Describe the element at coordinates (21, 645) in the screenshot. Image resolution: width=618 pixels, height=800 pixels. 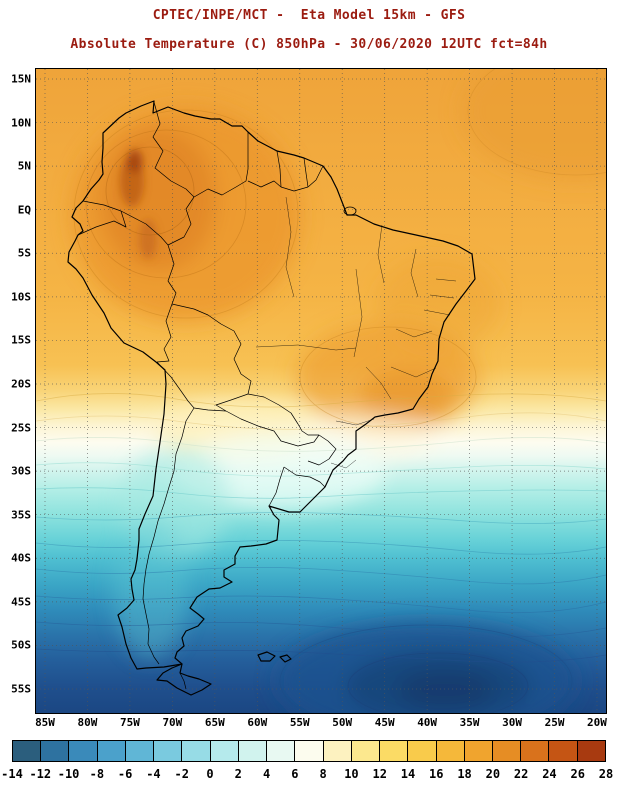
I see `lat-label: 50S` at that location.